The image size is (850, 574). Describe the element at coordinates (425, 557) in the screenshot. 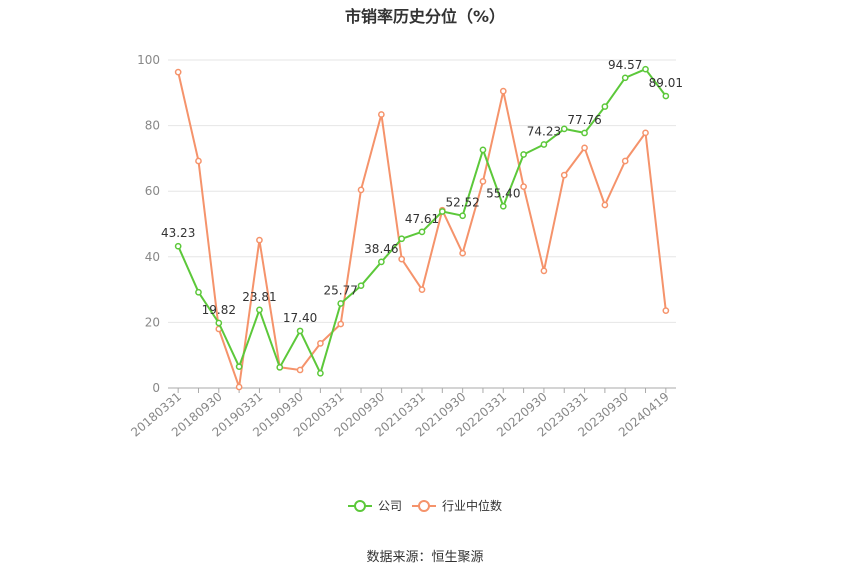

I see `data-source: 数据来源：恒生聚源` at that location.